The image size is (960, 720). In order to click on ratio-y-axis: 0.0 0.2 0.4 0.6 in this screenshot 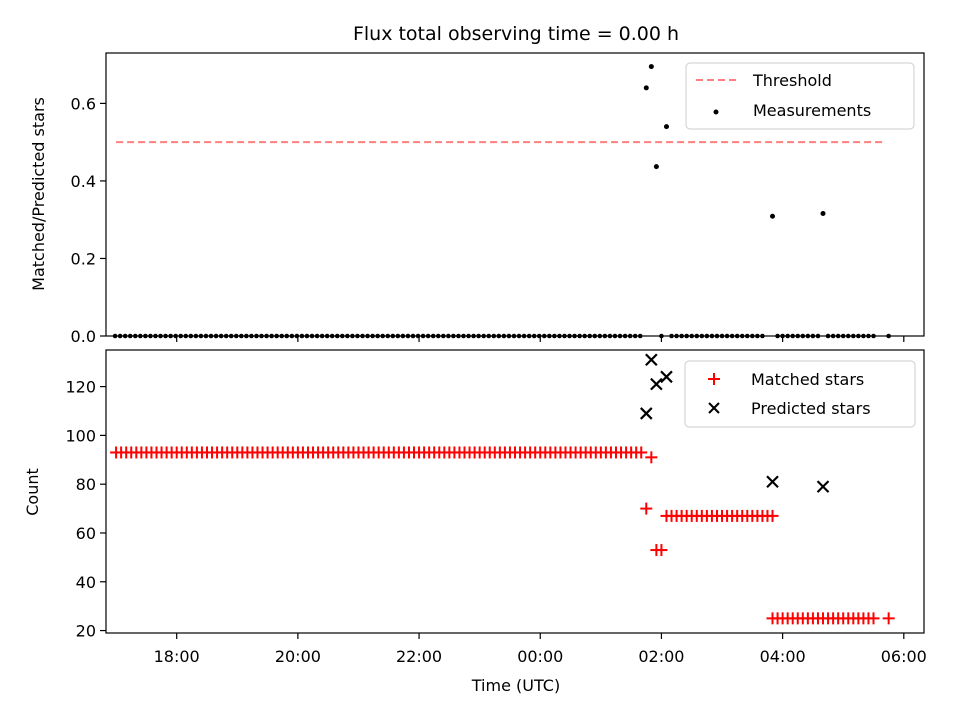, I will do `click(88, 220)`.